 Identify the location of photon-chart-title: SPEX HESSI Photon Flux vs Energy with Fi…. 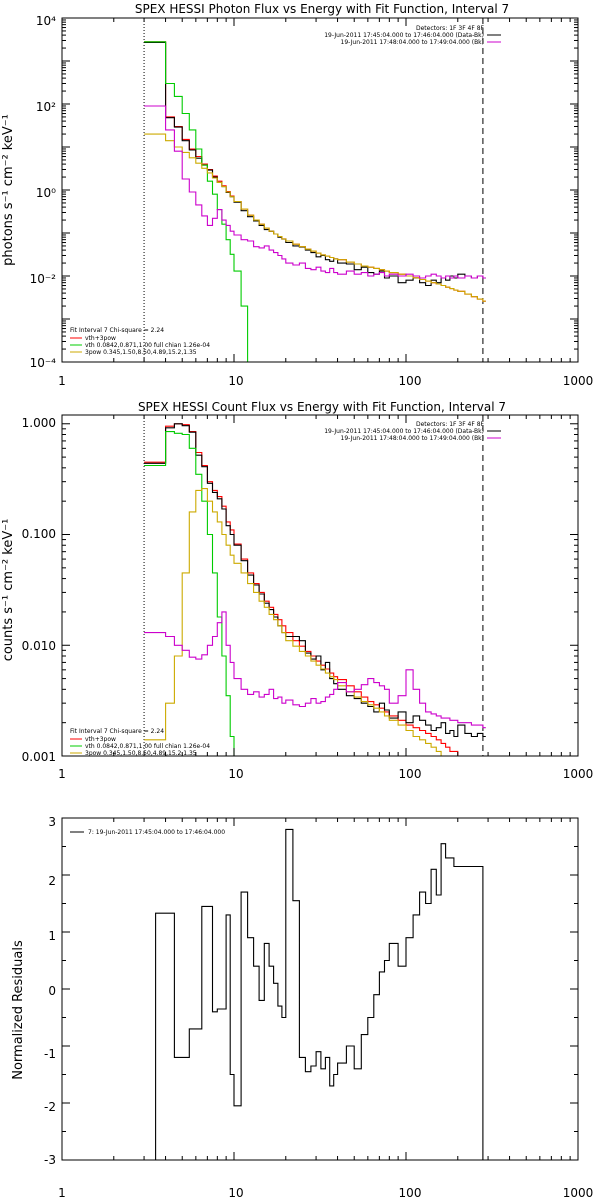
(322, 9).